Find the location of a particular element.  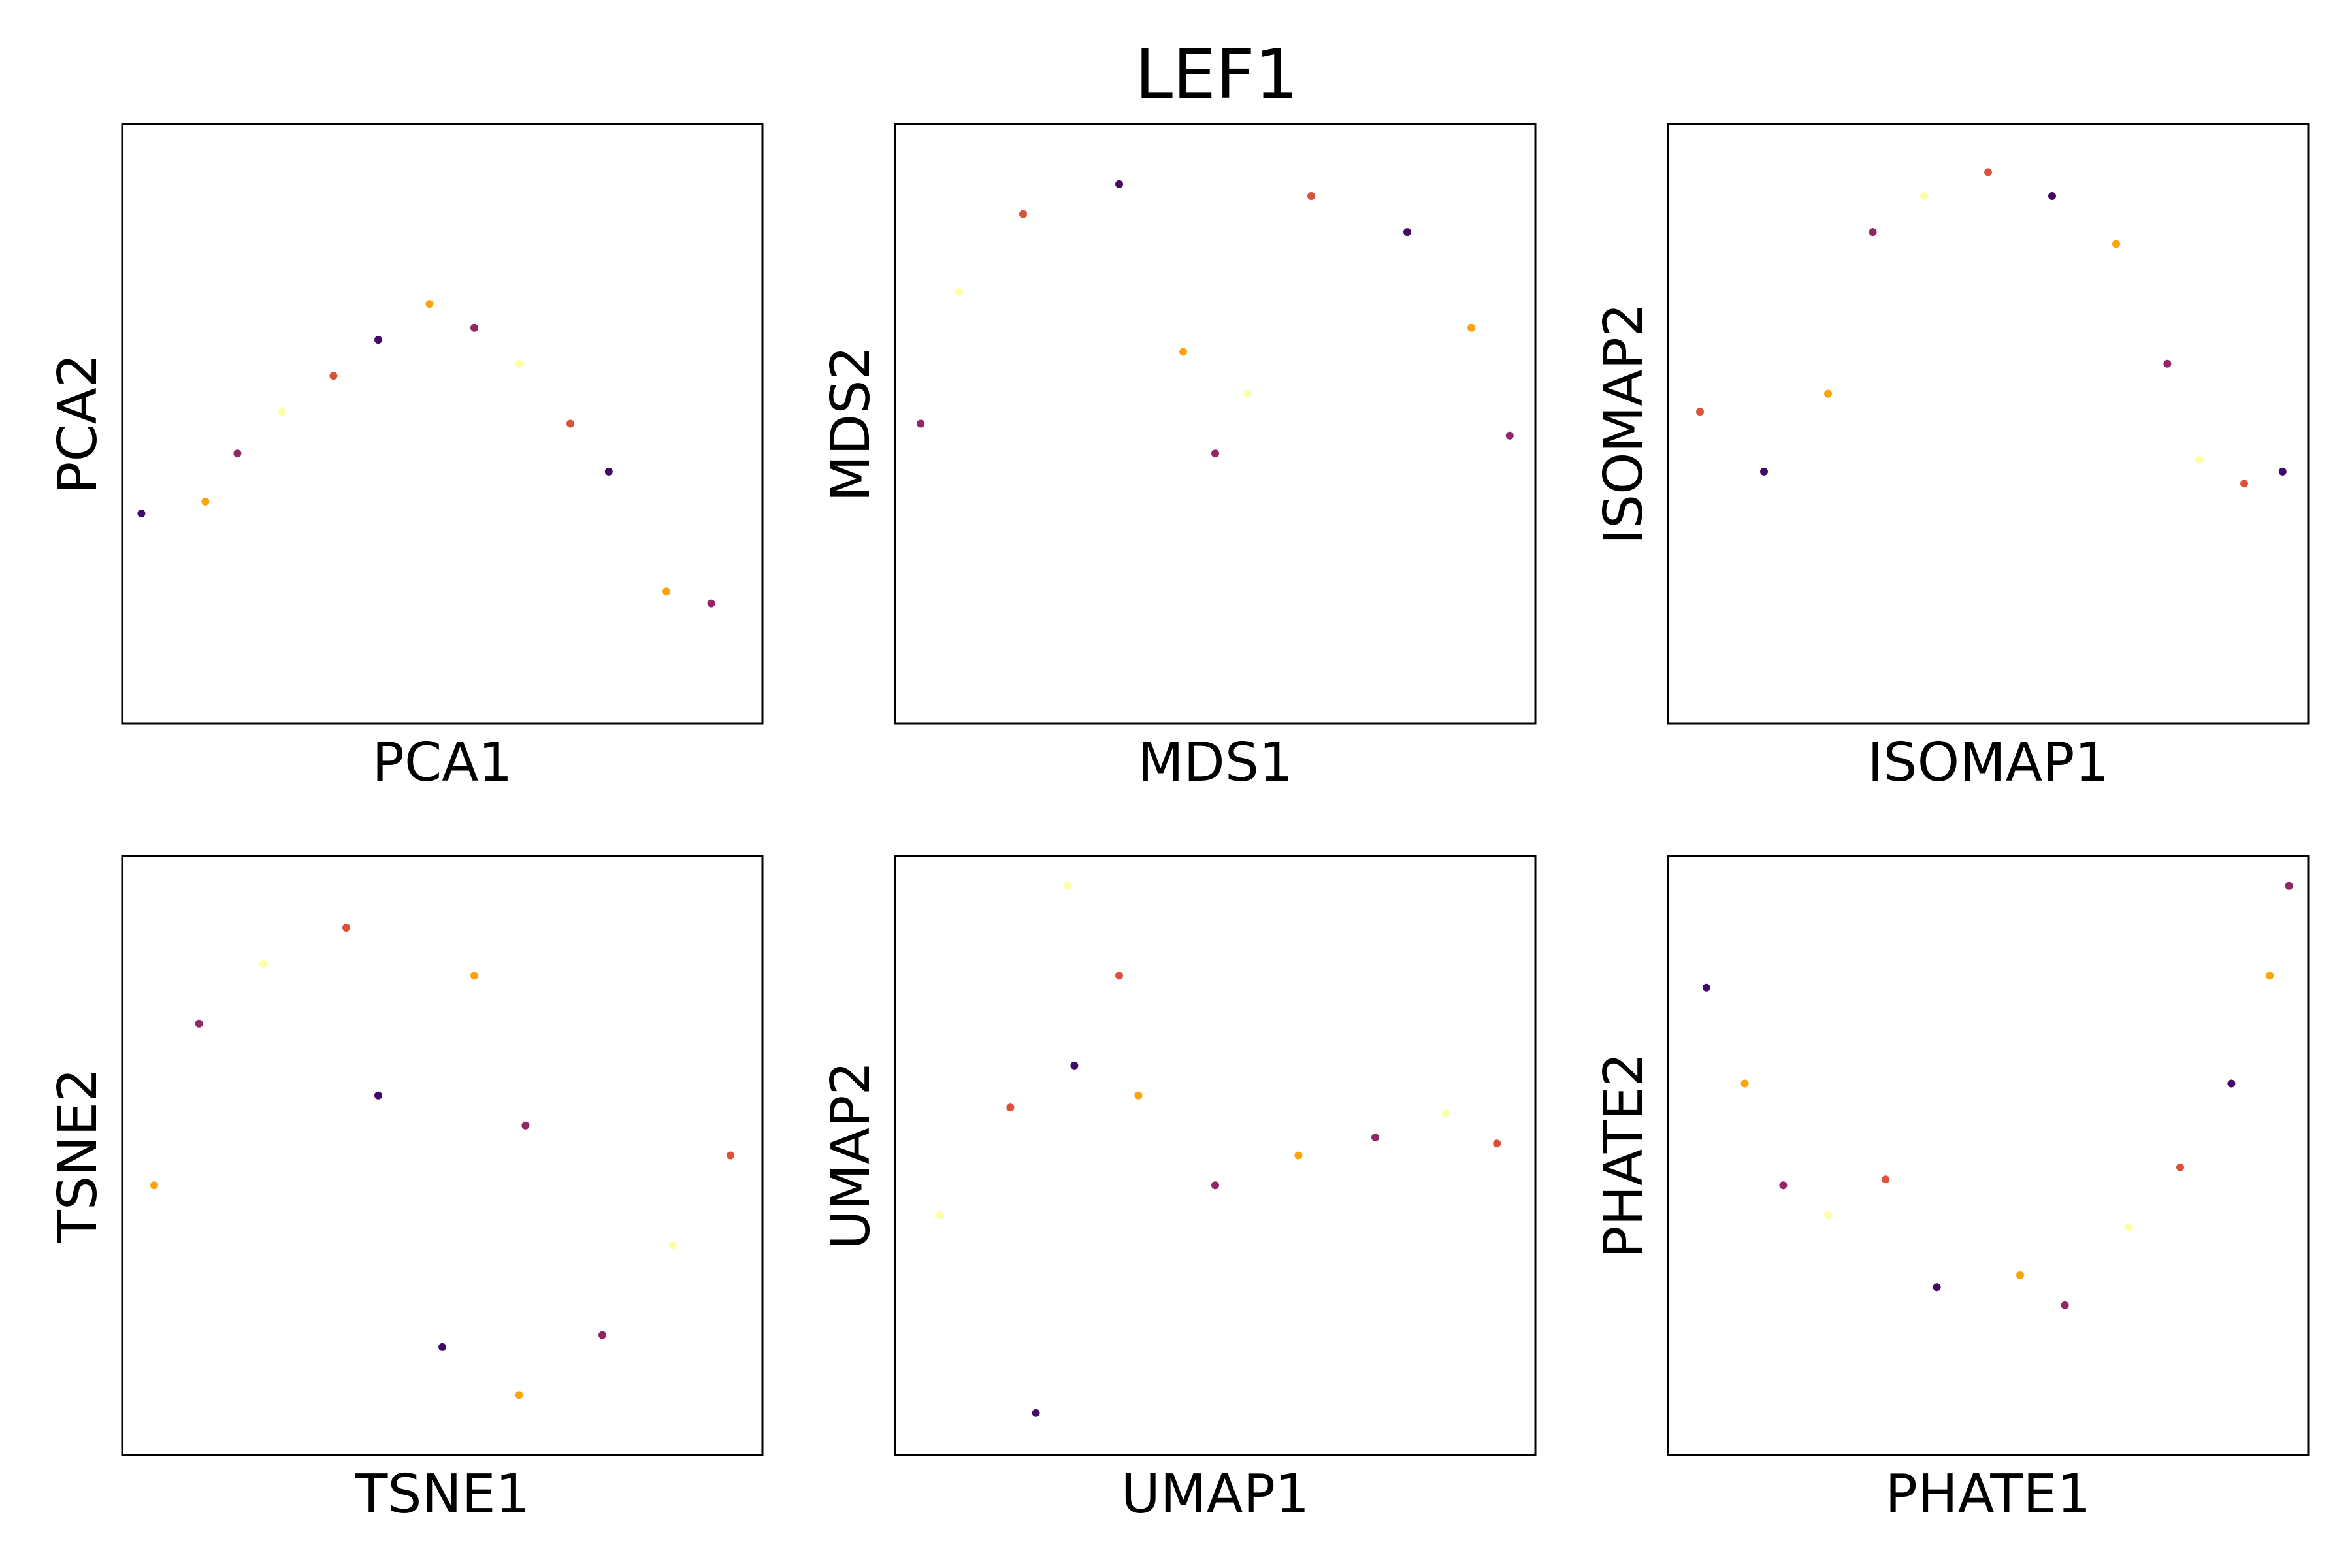

panel-pca1: PCA1 PCA2 is located at coordinates (405, 458).